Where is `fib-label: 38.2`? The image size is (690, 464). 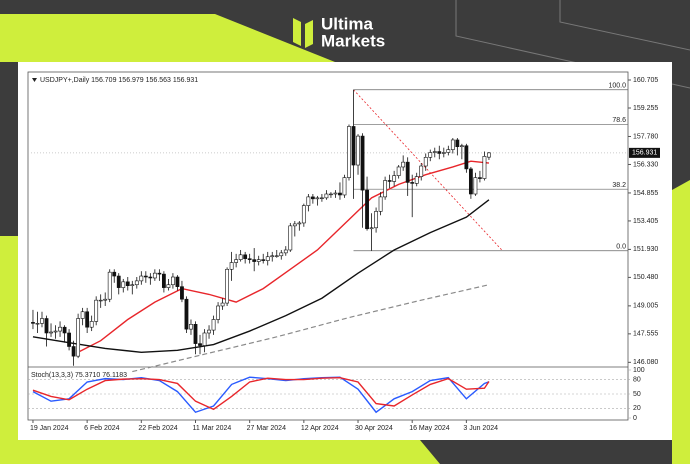 fib-label: 38.2 is located at coordinates (619, 185).